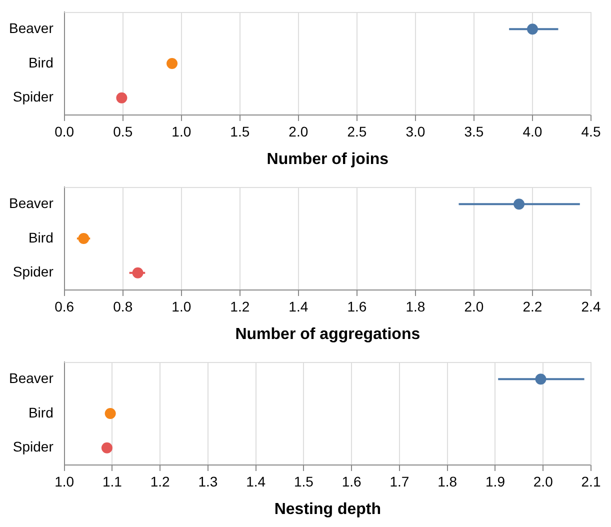  I want to click on x-tick-label: 1.1, so click(112, 481).